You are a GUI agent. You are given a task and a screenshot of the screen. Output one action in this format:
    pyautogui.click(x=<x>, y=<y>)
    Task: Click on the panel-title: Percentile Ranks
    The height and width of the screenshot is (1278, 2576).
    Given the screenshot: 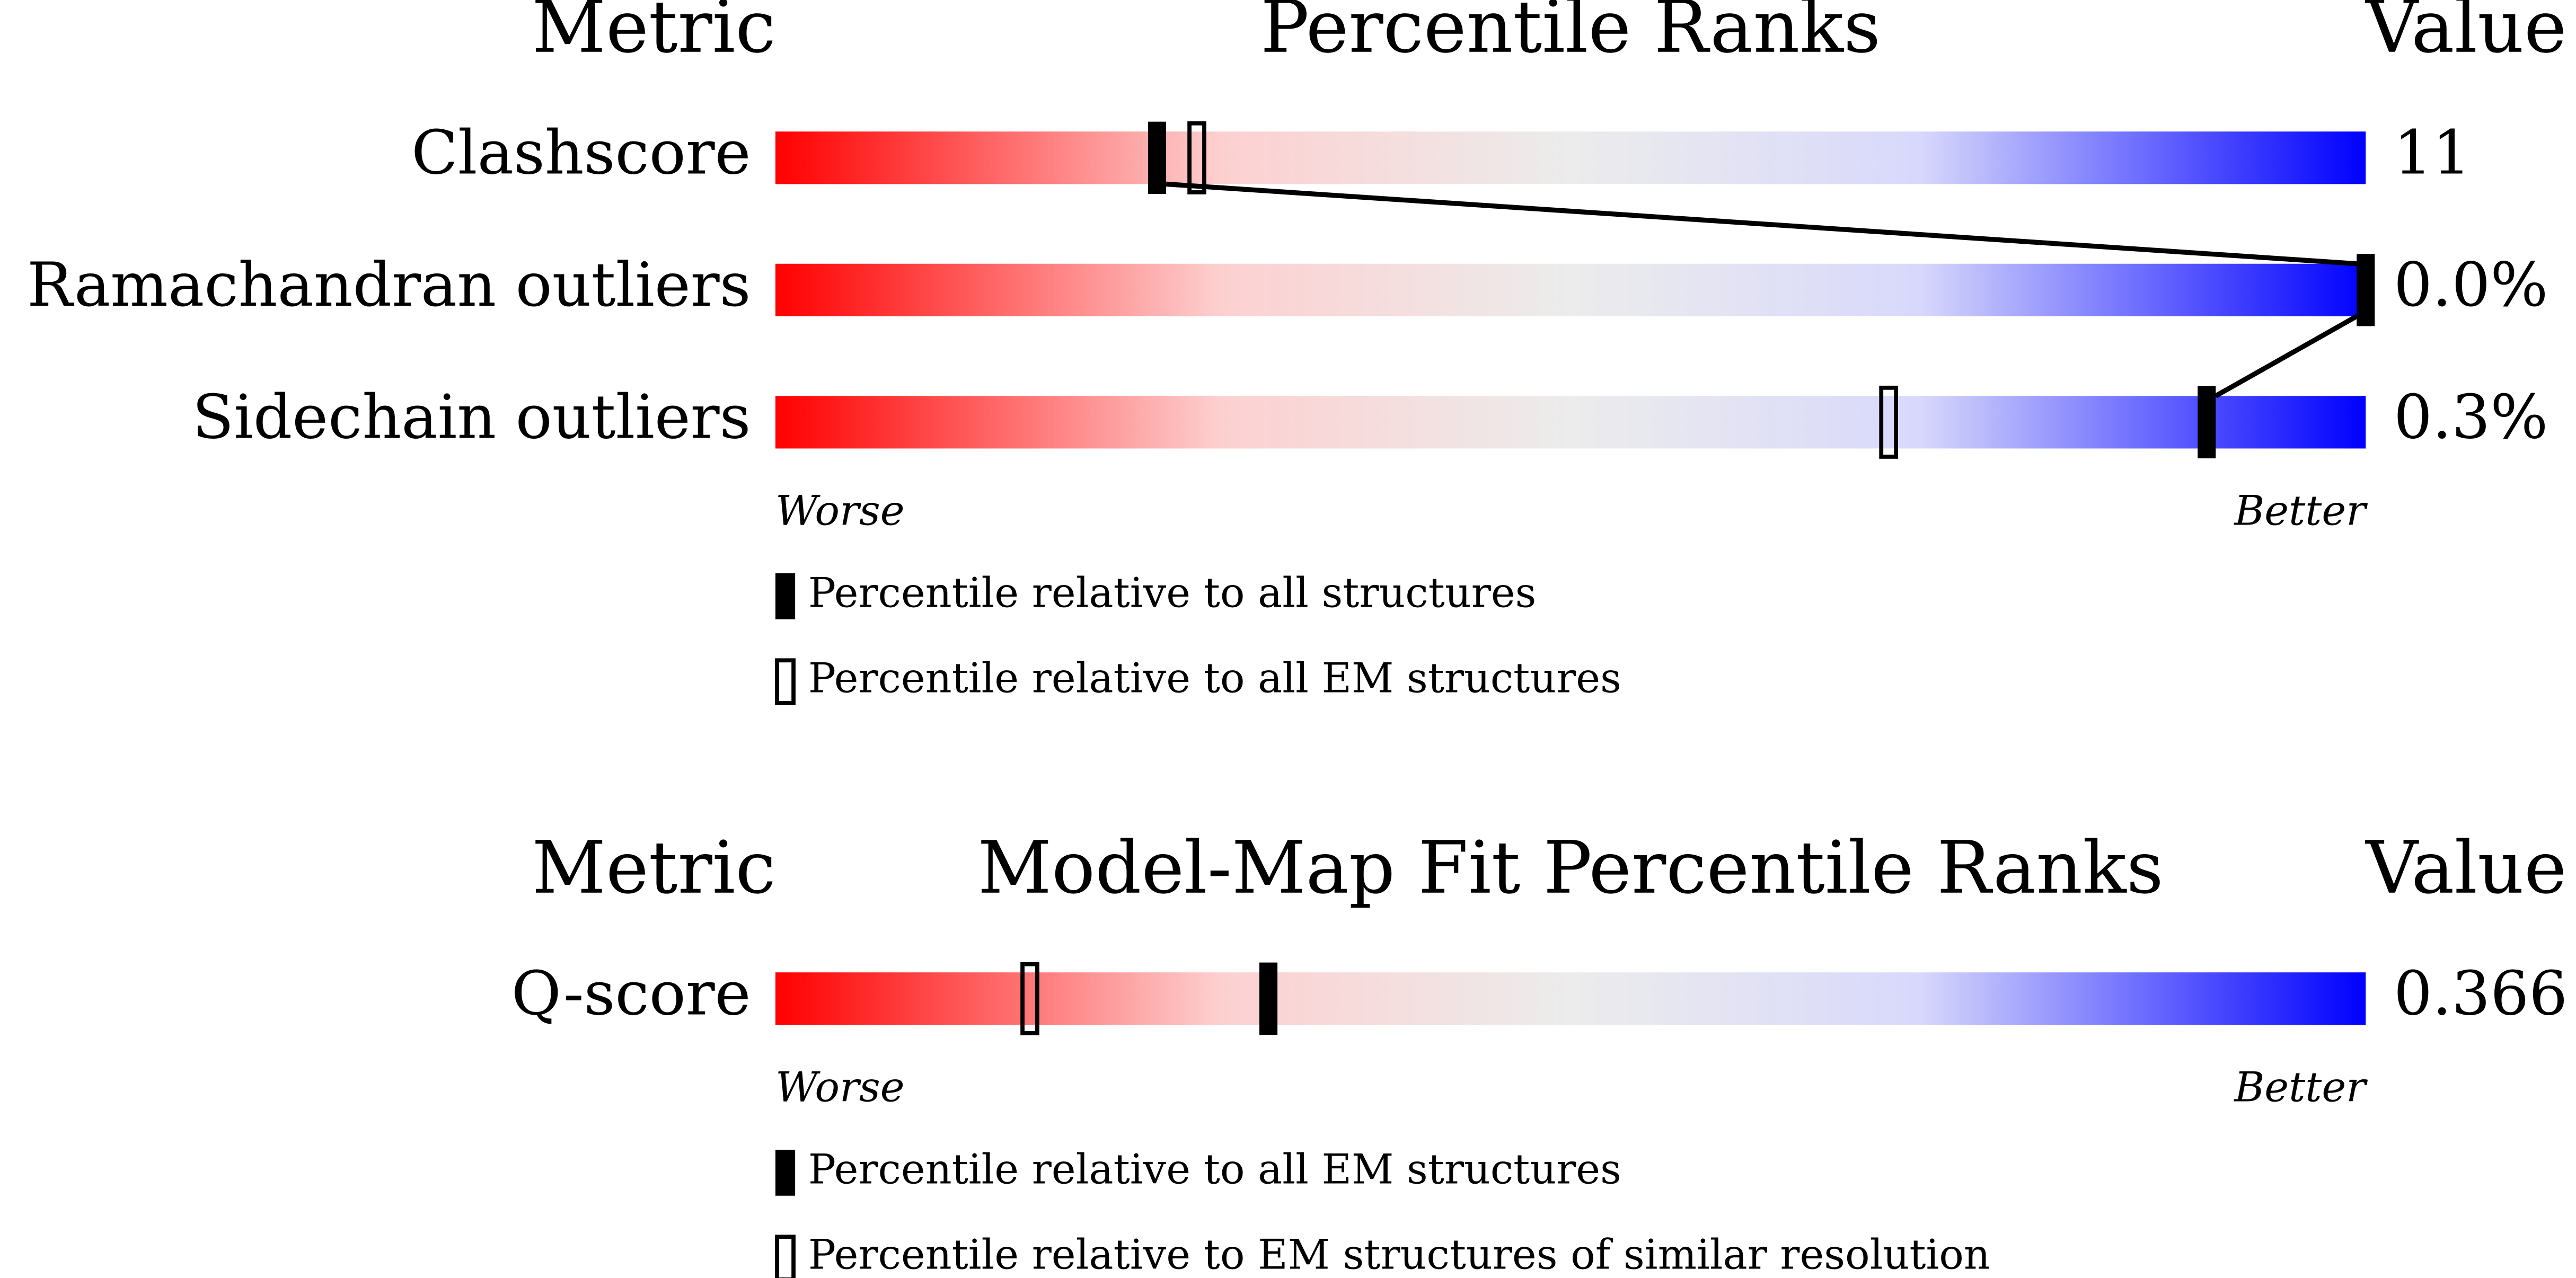 What is the action you would take?
    pyautogui.click(x=1570, y=34)
    